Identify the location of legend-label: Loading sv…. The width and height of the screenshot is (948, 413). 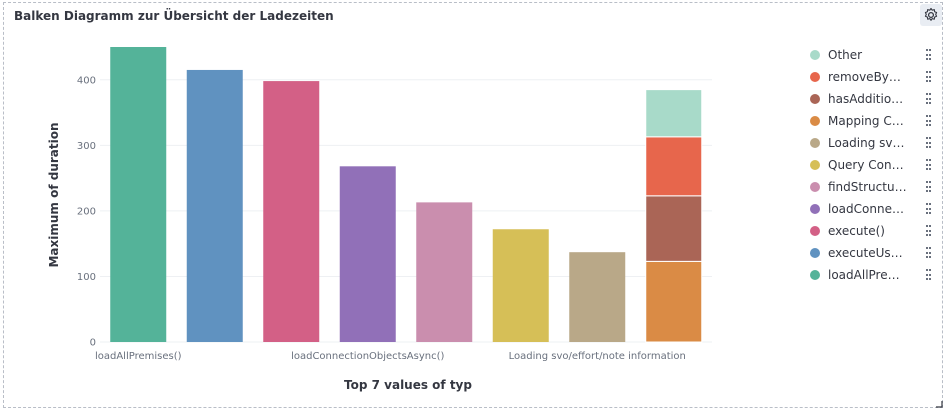
(866, 143).